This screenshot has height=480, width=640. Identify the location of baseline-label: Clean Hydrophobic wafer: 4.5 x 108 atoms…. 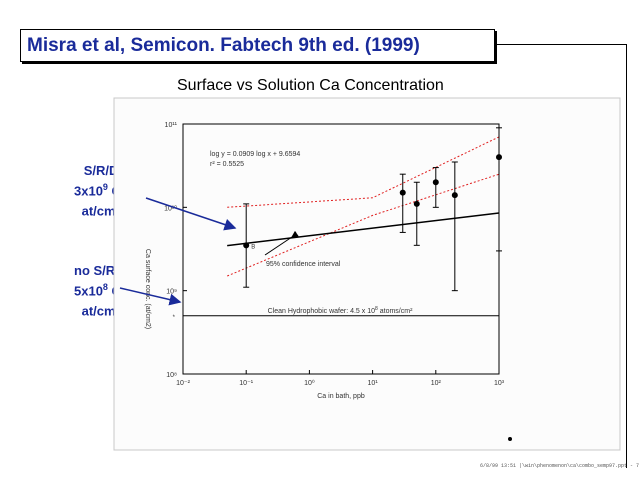
(340, 310).